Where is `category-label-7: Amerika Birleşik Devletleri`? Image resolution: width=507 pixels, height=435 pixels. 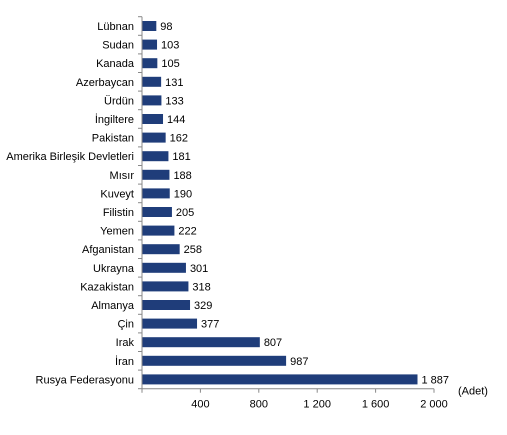
category-label-7: Amerika Birleşik Devletleri is located at coordinates (70, 157).